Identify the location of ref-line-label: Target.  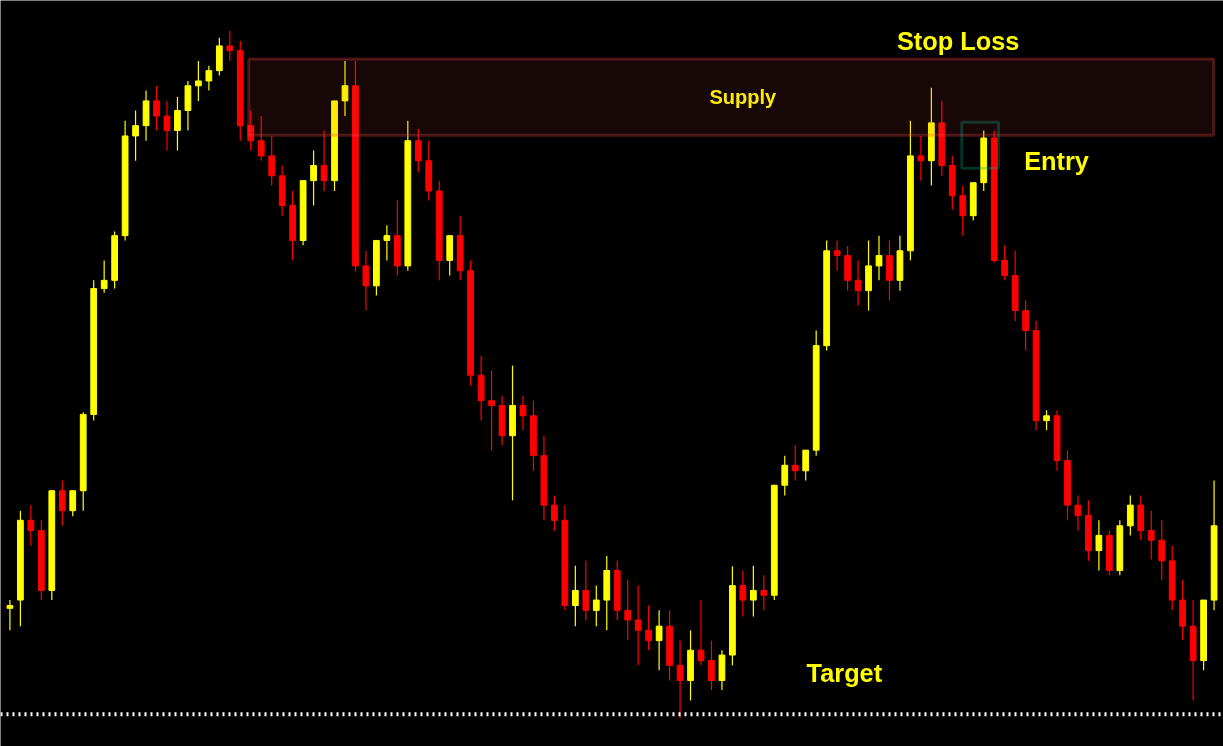
(844, 672).